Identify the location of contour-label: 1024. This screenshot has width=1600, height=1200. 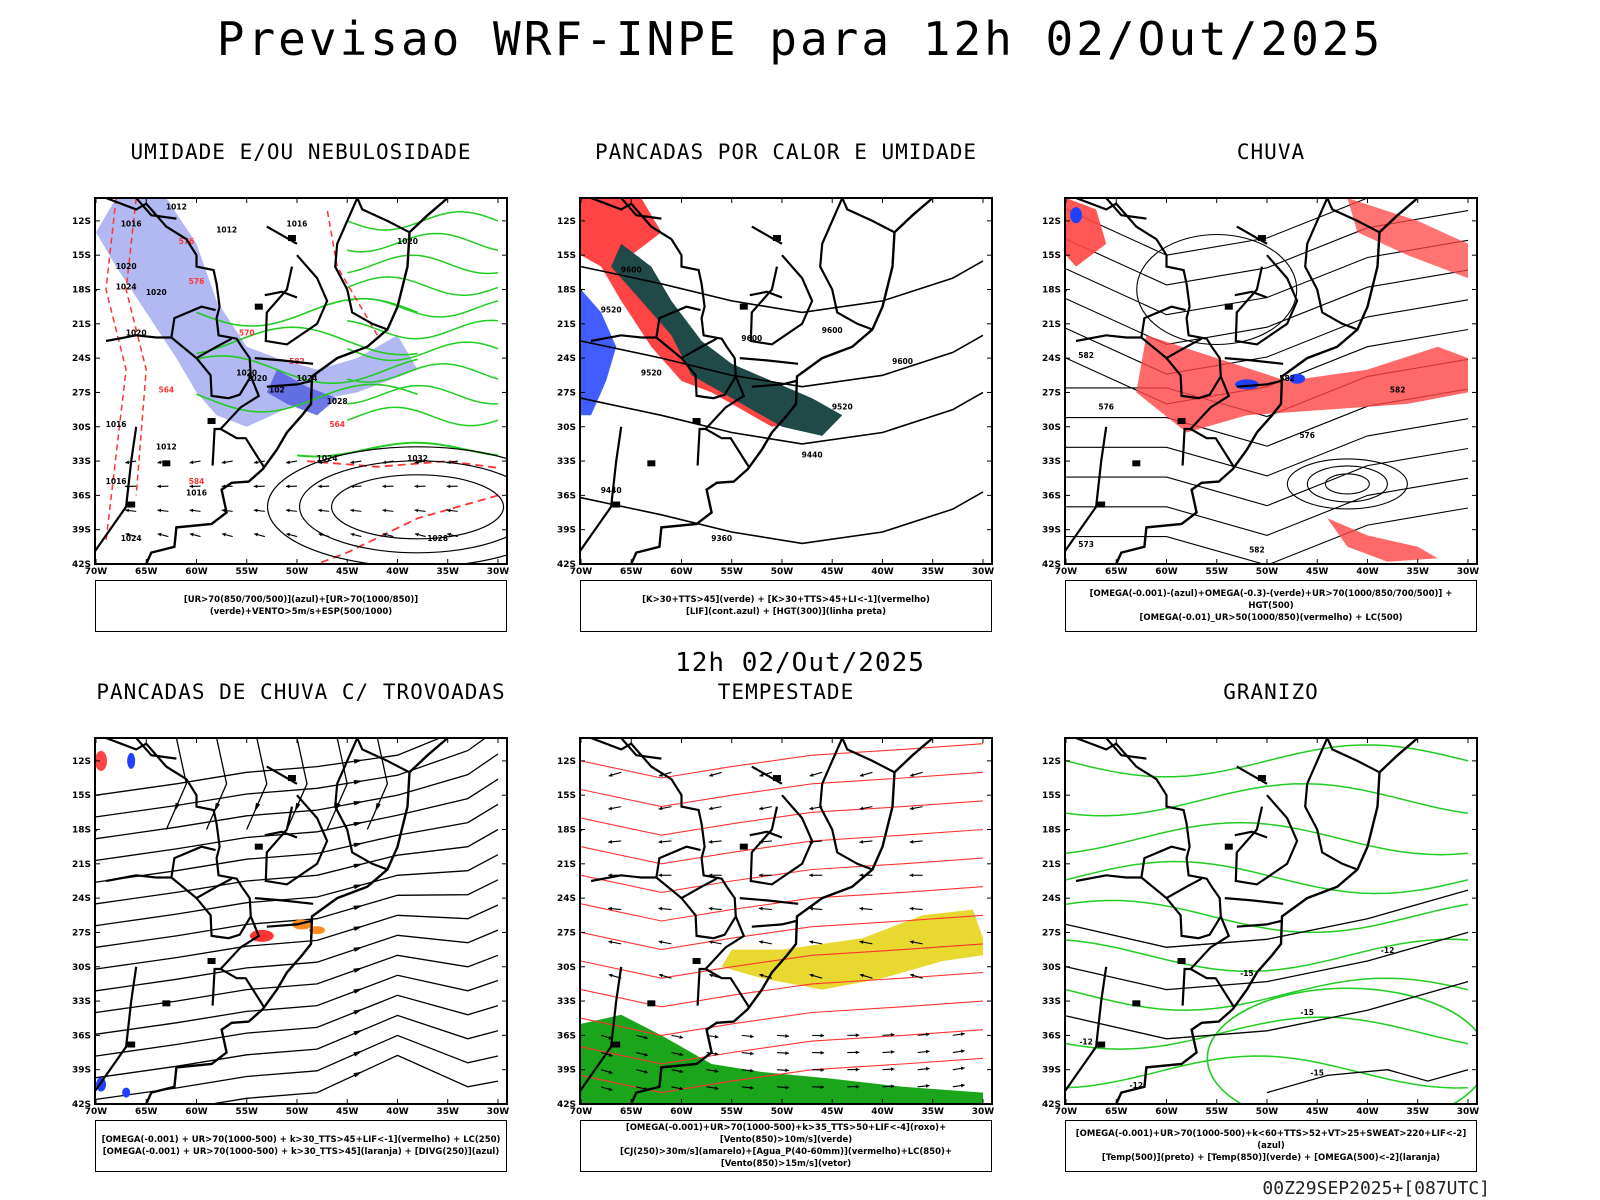
(126, 287).